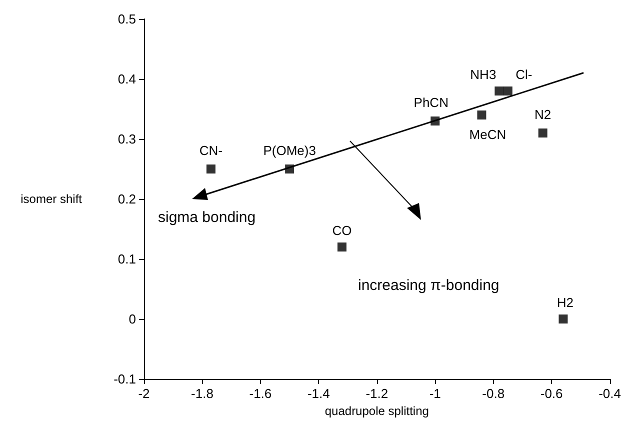 This screenshot has width=624, height=426. Describe the element at coordinates (125, 379) in the screenshot. I see `y-tick-label: -0.1` at that location.